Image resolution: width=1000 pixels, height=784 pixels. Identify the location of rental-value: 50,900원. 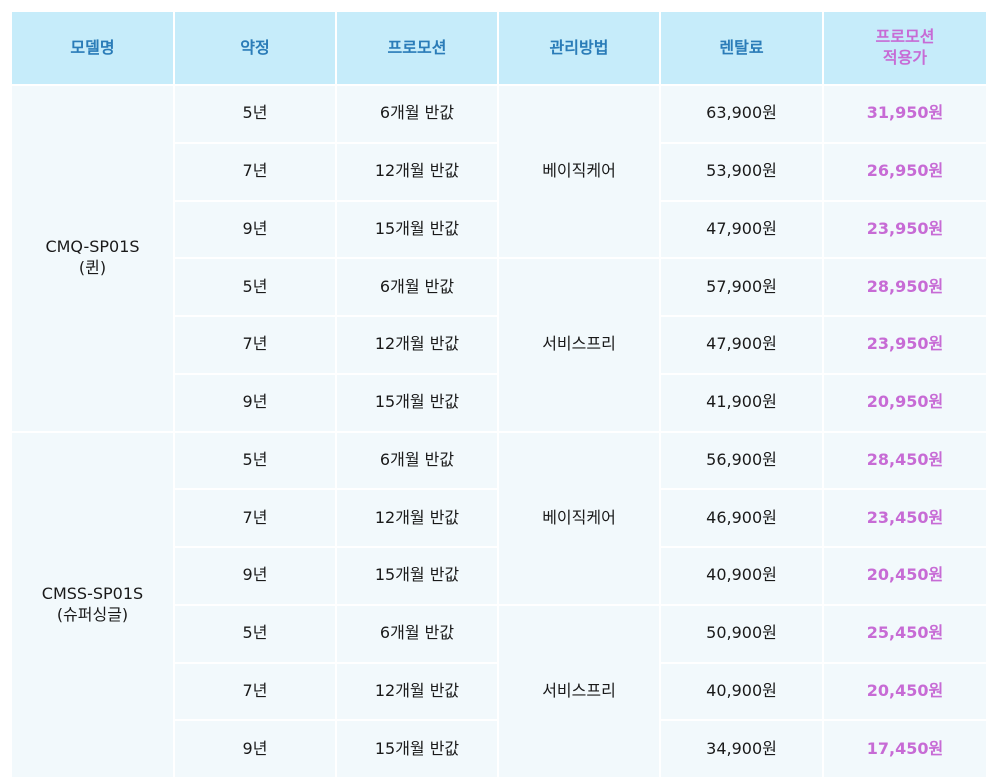
(741, 633).